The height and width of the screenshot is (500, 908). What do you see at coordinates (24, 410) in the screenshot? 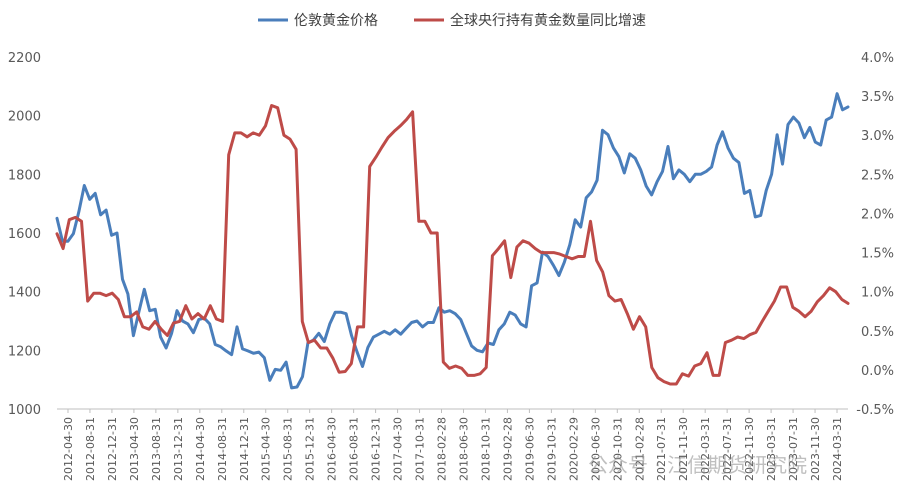
I see `y-left-tick-label: 1000` at bounding box center [24, 410].